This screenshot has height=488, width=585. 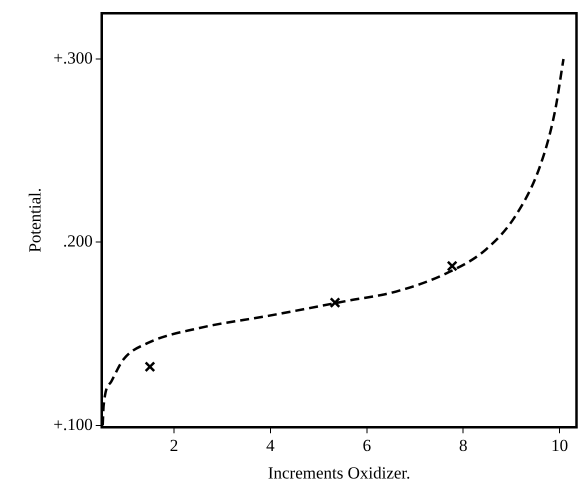 I want to click on x-tick-label: 4, so click(x=271, y=445).